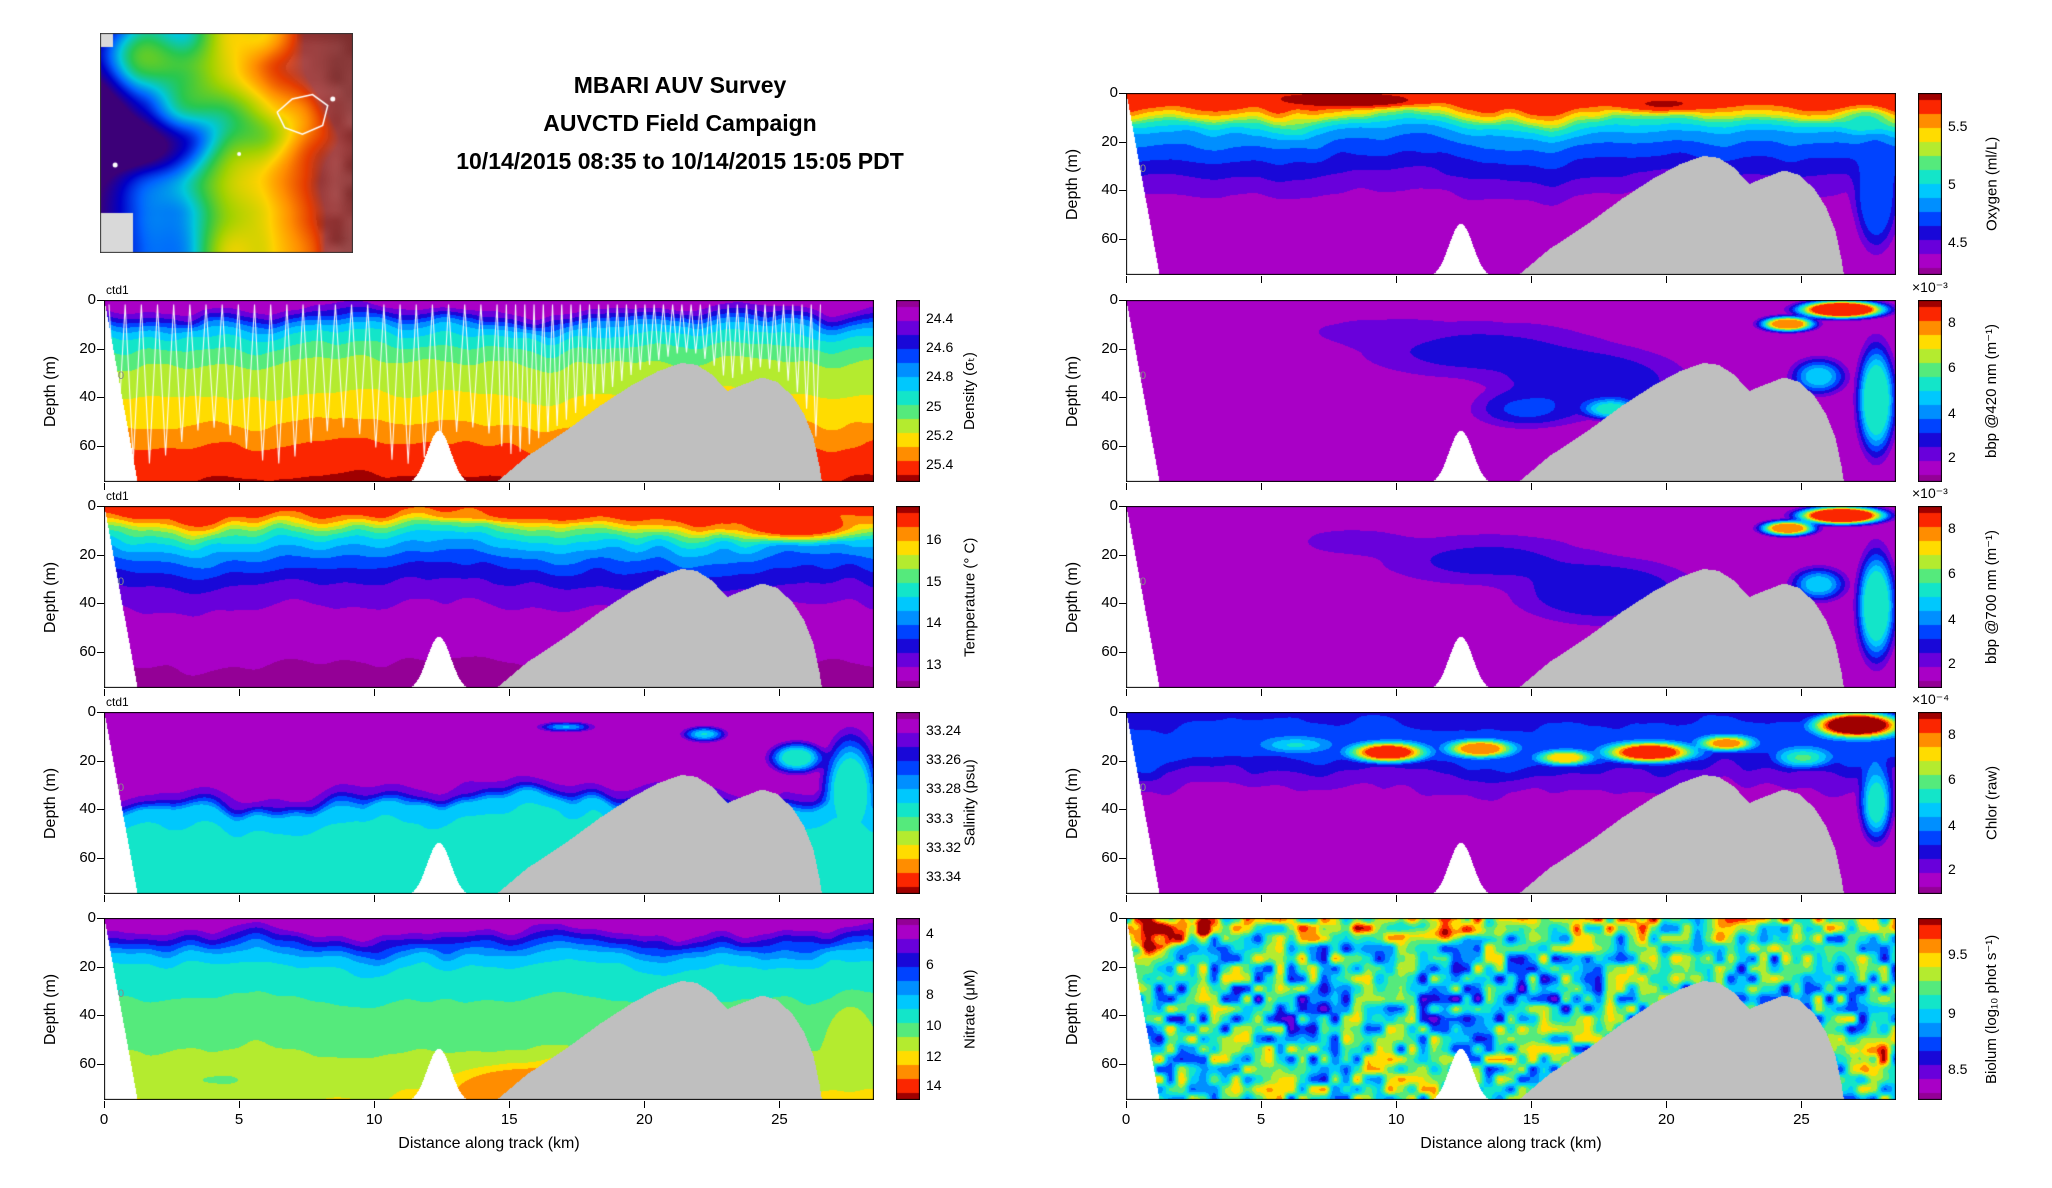  I want to click on colorbar-tick-label: 24.4, so click(940, 318).